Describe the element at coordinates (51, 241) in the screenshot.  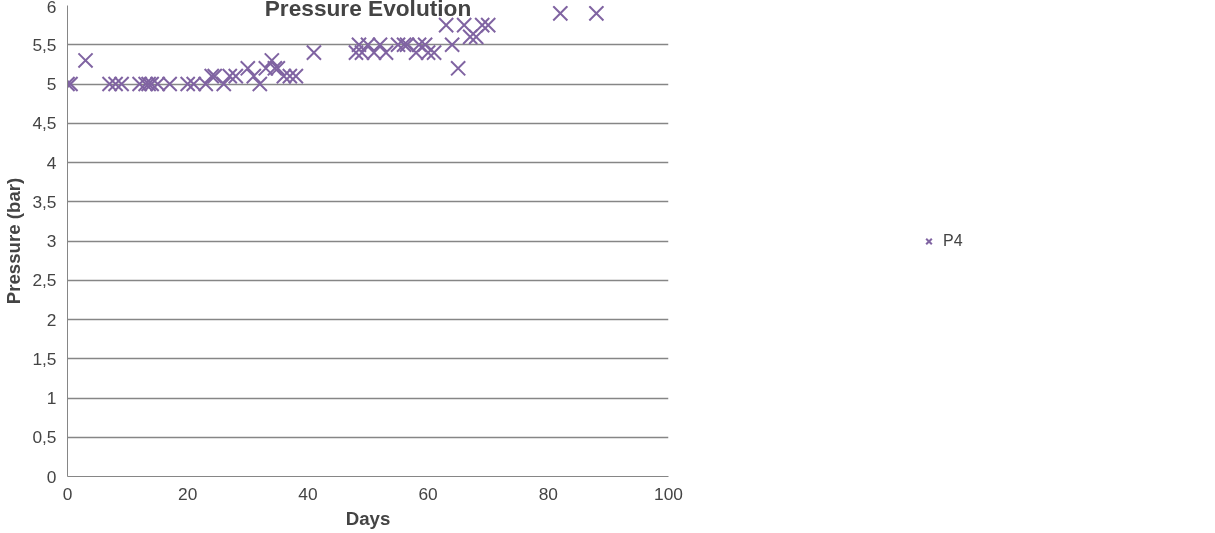
I see `y-tick-label: 3` at that location.